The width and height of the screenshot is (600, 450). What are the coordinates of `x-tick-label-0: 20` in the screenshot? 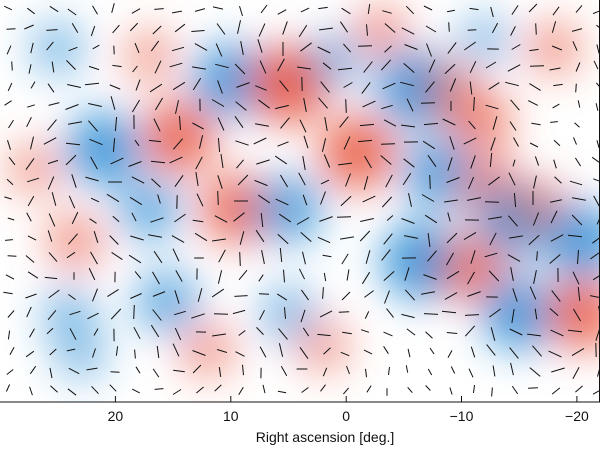 It's located at (116, 416).